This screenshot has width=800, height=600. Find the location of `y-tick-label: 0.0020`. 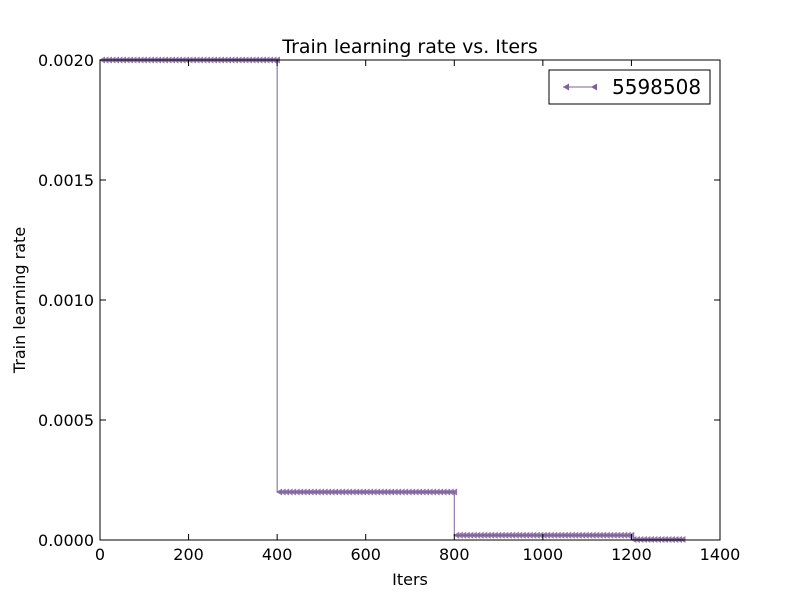

y-tick-label: 0.0020 is located at coordinates (66, 60).